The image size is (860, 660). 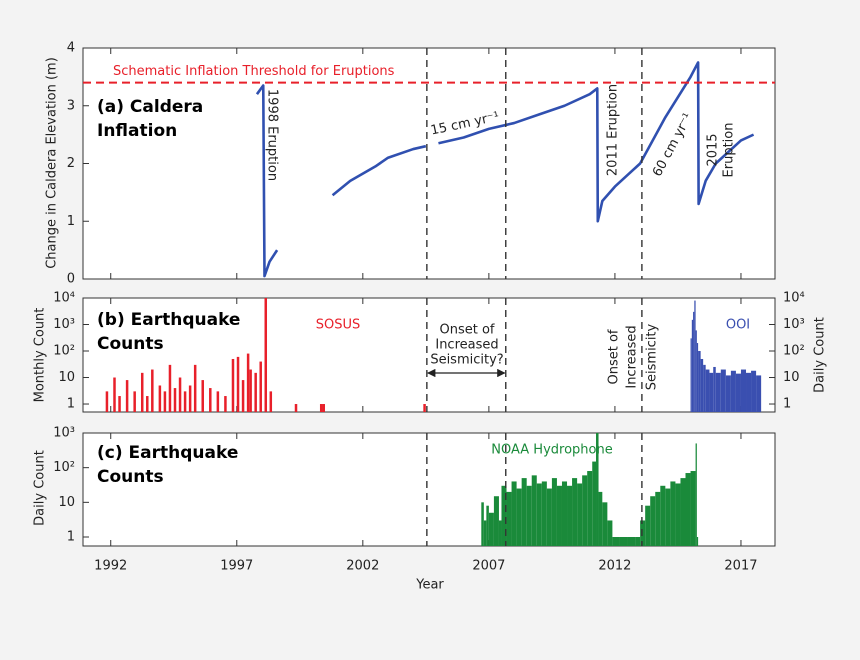 What do you see at coordinates (429, 585) in the screenshot?
I see `x-axis-label: Year` at bounding box center [429, 585].